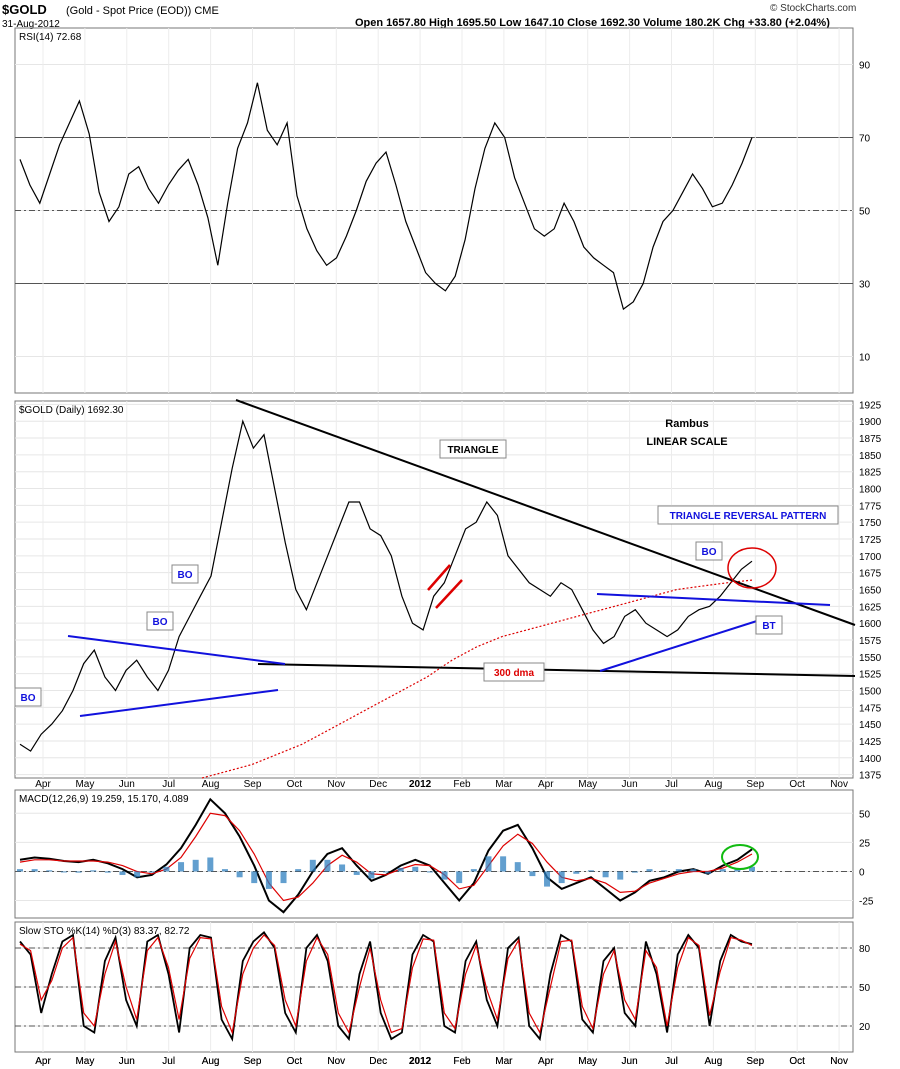 This screenshot has width=900, height=1069. What do you see at coordinates (865, 949) in the screenshot?
I see `y-tick-label: 80` at bounding box center [865, 949].